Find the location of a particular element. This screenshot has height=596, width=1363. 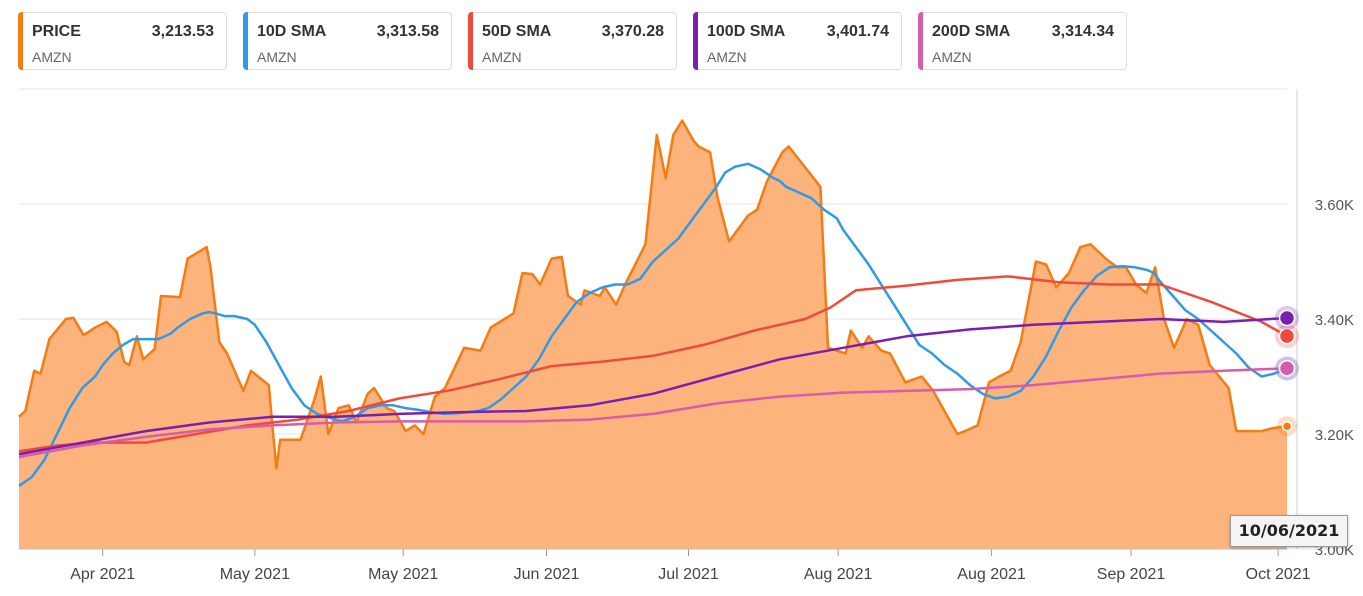

legend-series-name: 10D SMA is located at coordinates (292, 31).